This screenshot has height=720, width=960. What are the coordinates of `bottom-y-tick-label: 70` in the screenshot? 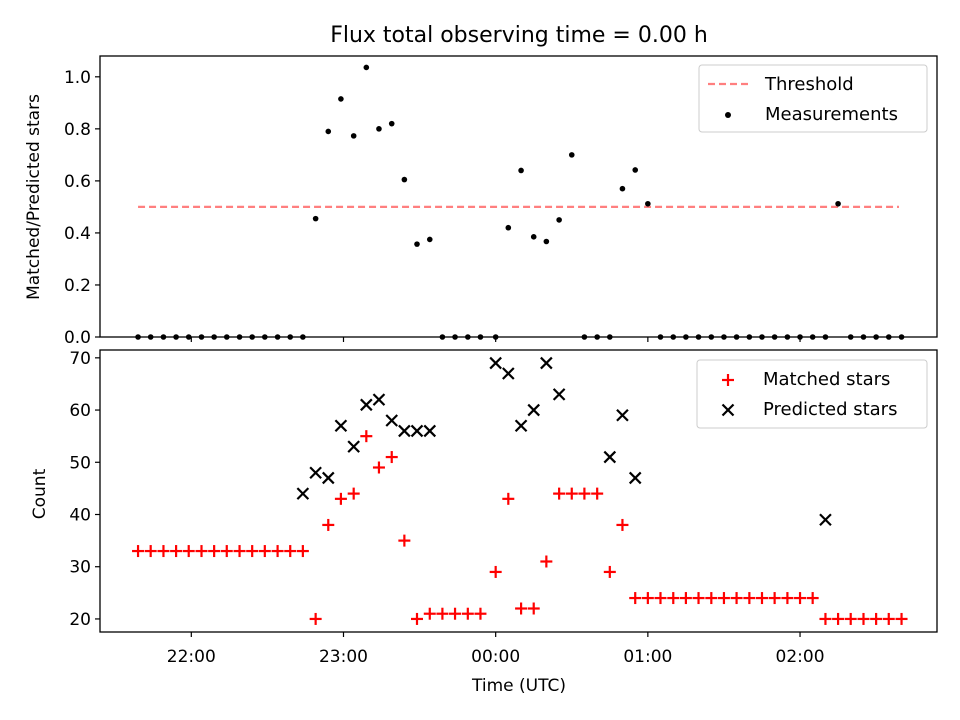 It's located at (80, 359).